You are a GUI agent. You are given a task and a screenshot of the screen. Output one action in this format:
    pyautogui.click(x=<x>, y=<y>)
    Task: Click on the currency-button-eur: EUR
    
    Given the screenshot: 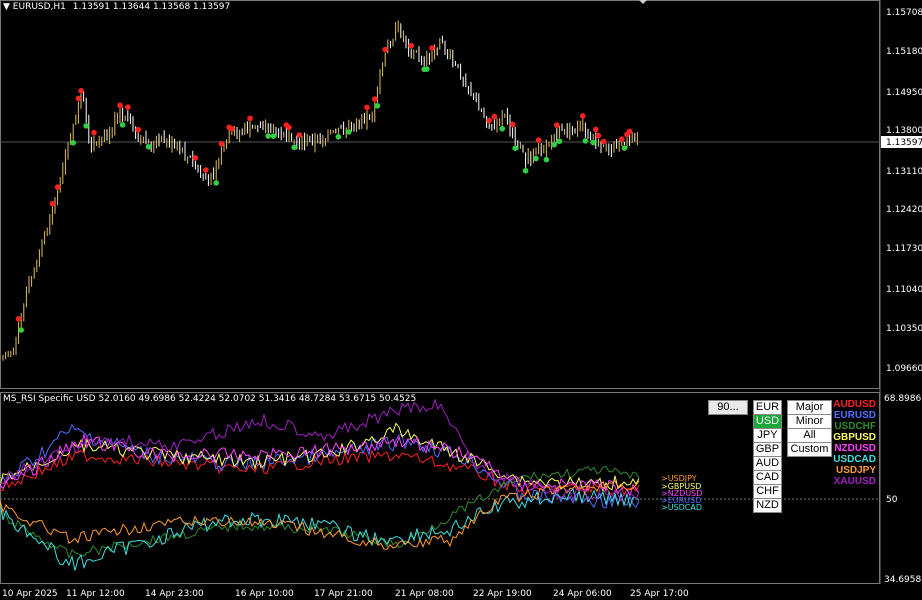 What is the action you would take?
    pyautogui.click(x=767, y=407)
    